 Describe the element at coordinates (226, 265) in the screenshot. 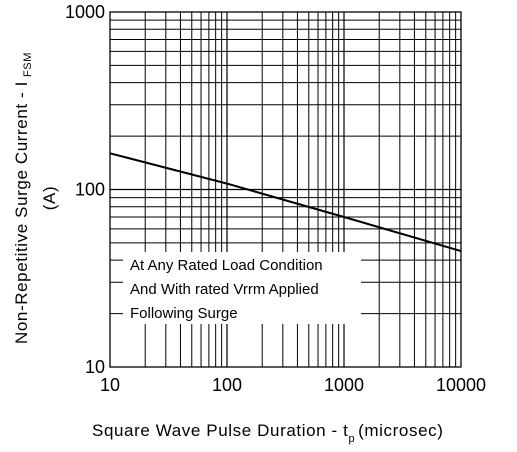

I see `annotation-line-1: At Any Rated Load Condition` at that location.